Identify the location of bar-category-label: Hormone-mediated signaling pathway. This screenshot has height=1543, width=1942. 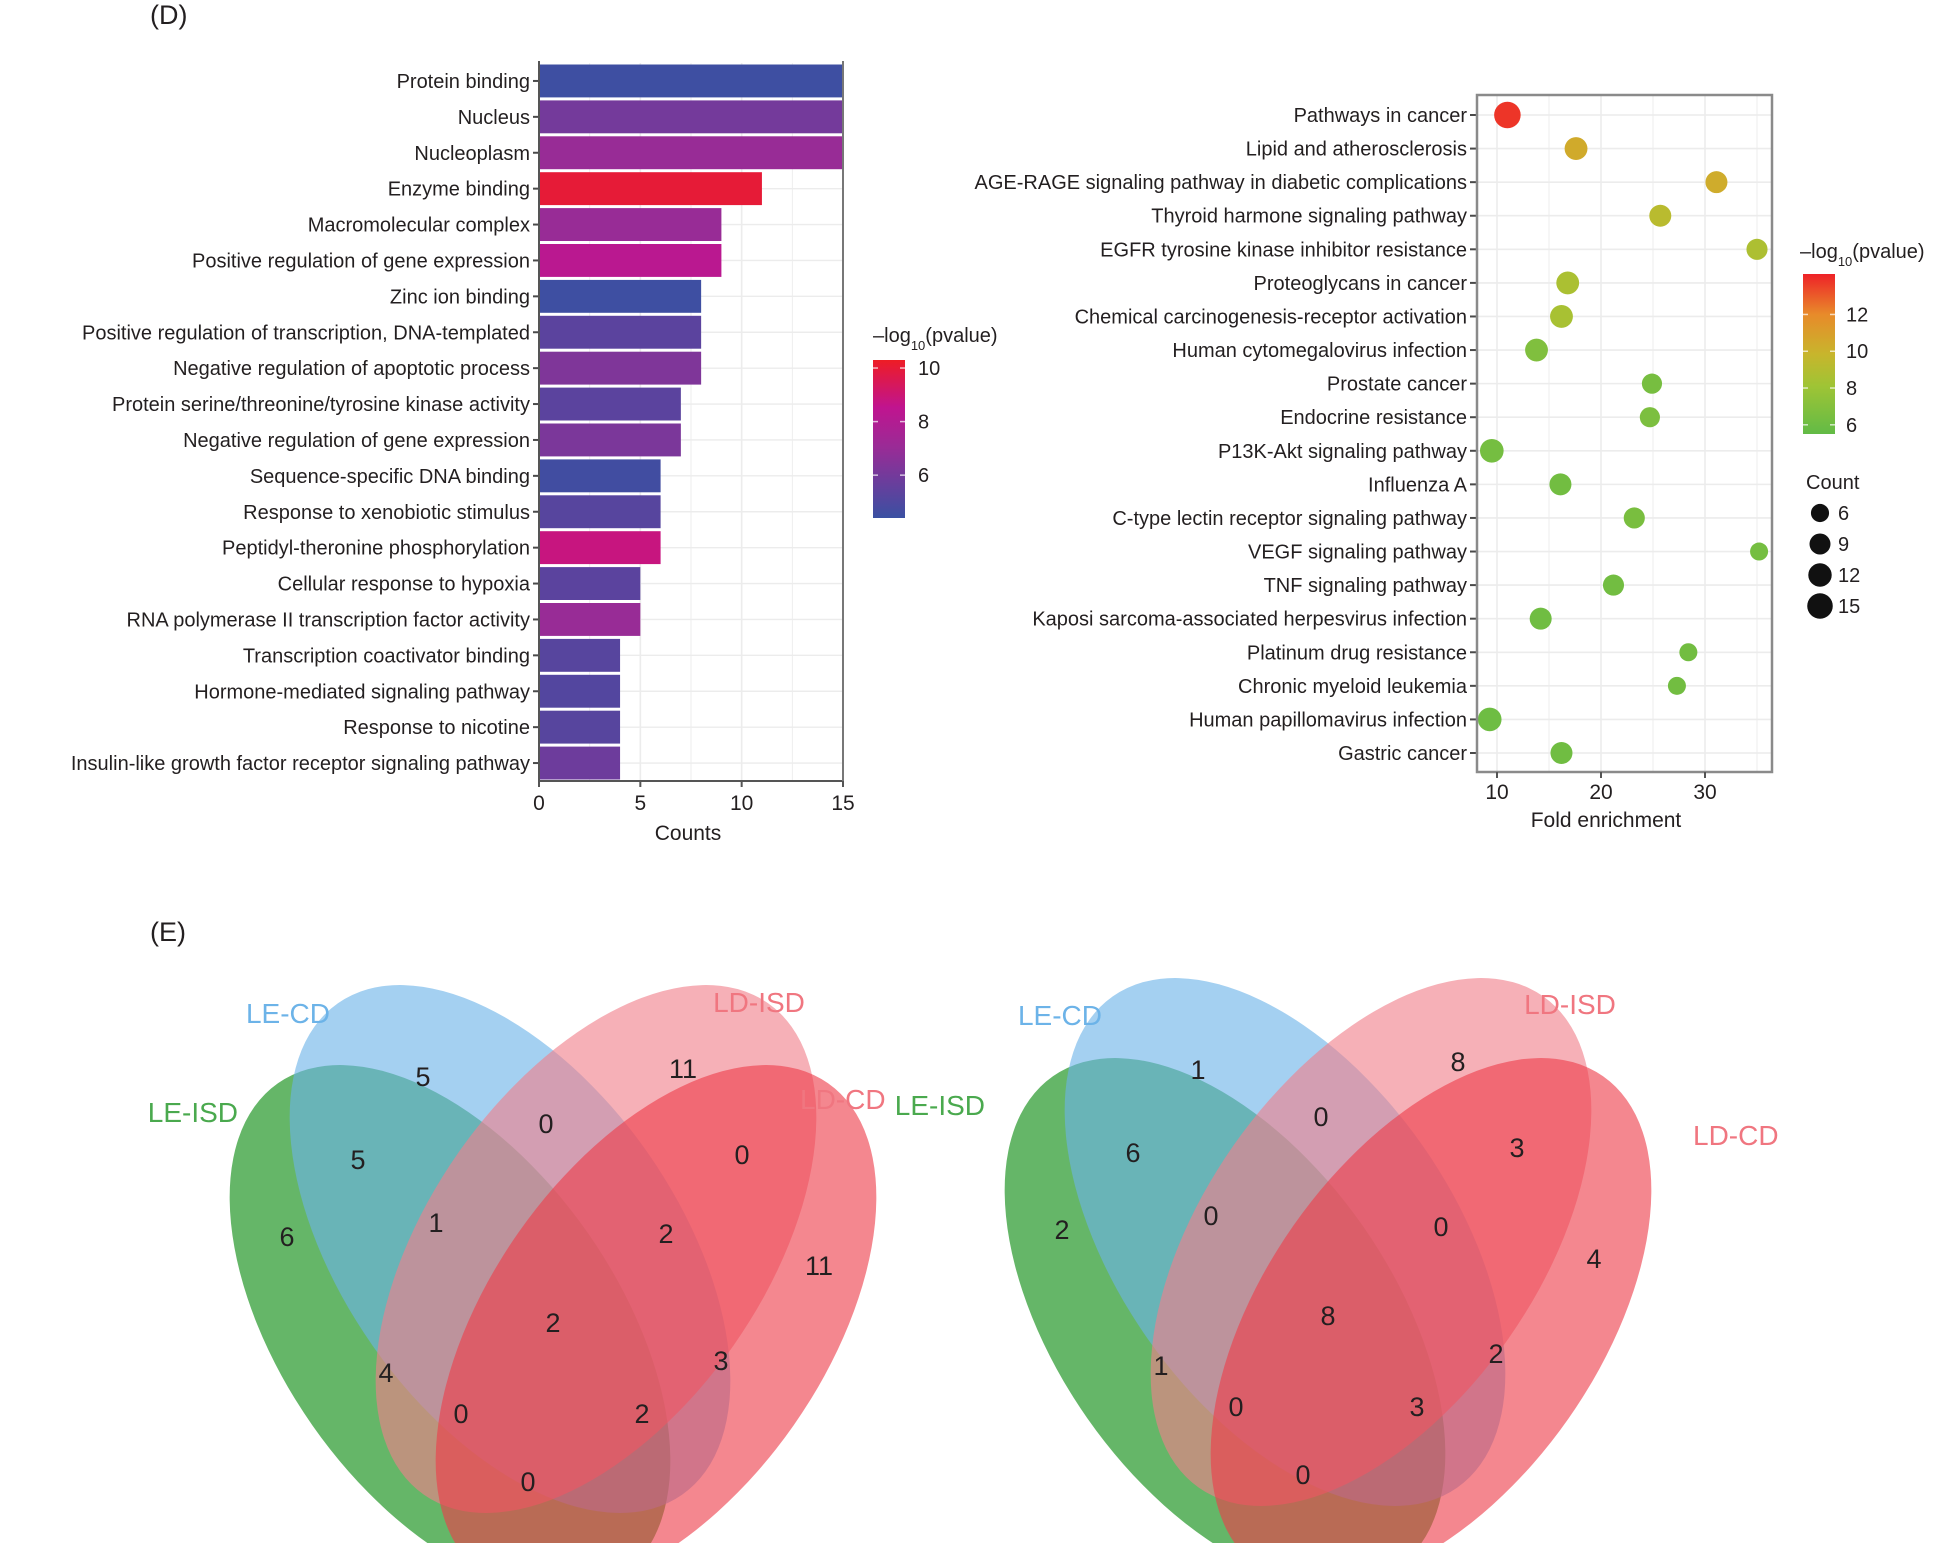
(362, 692).